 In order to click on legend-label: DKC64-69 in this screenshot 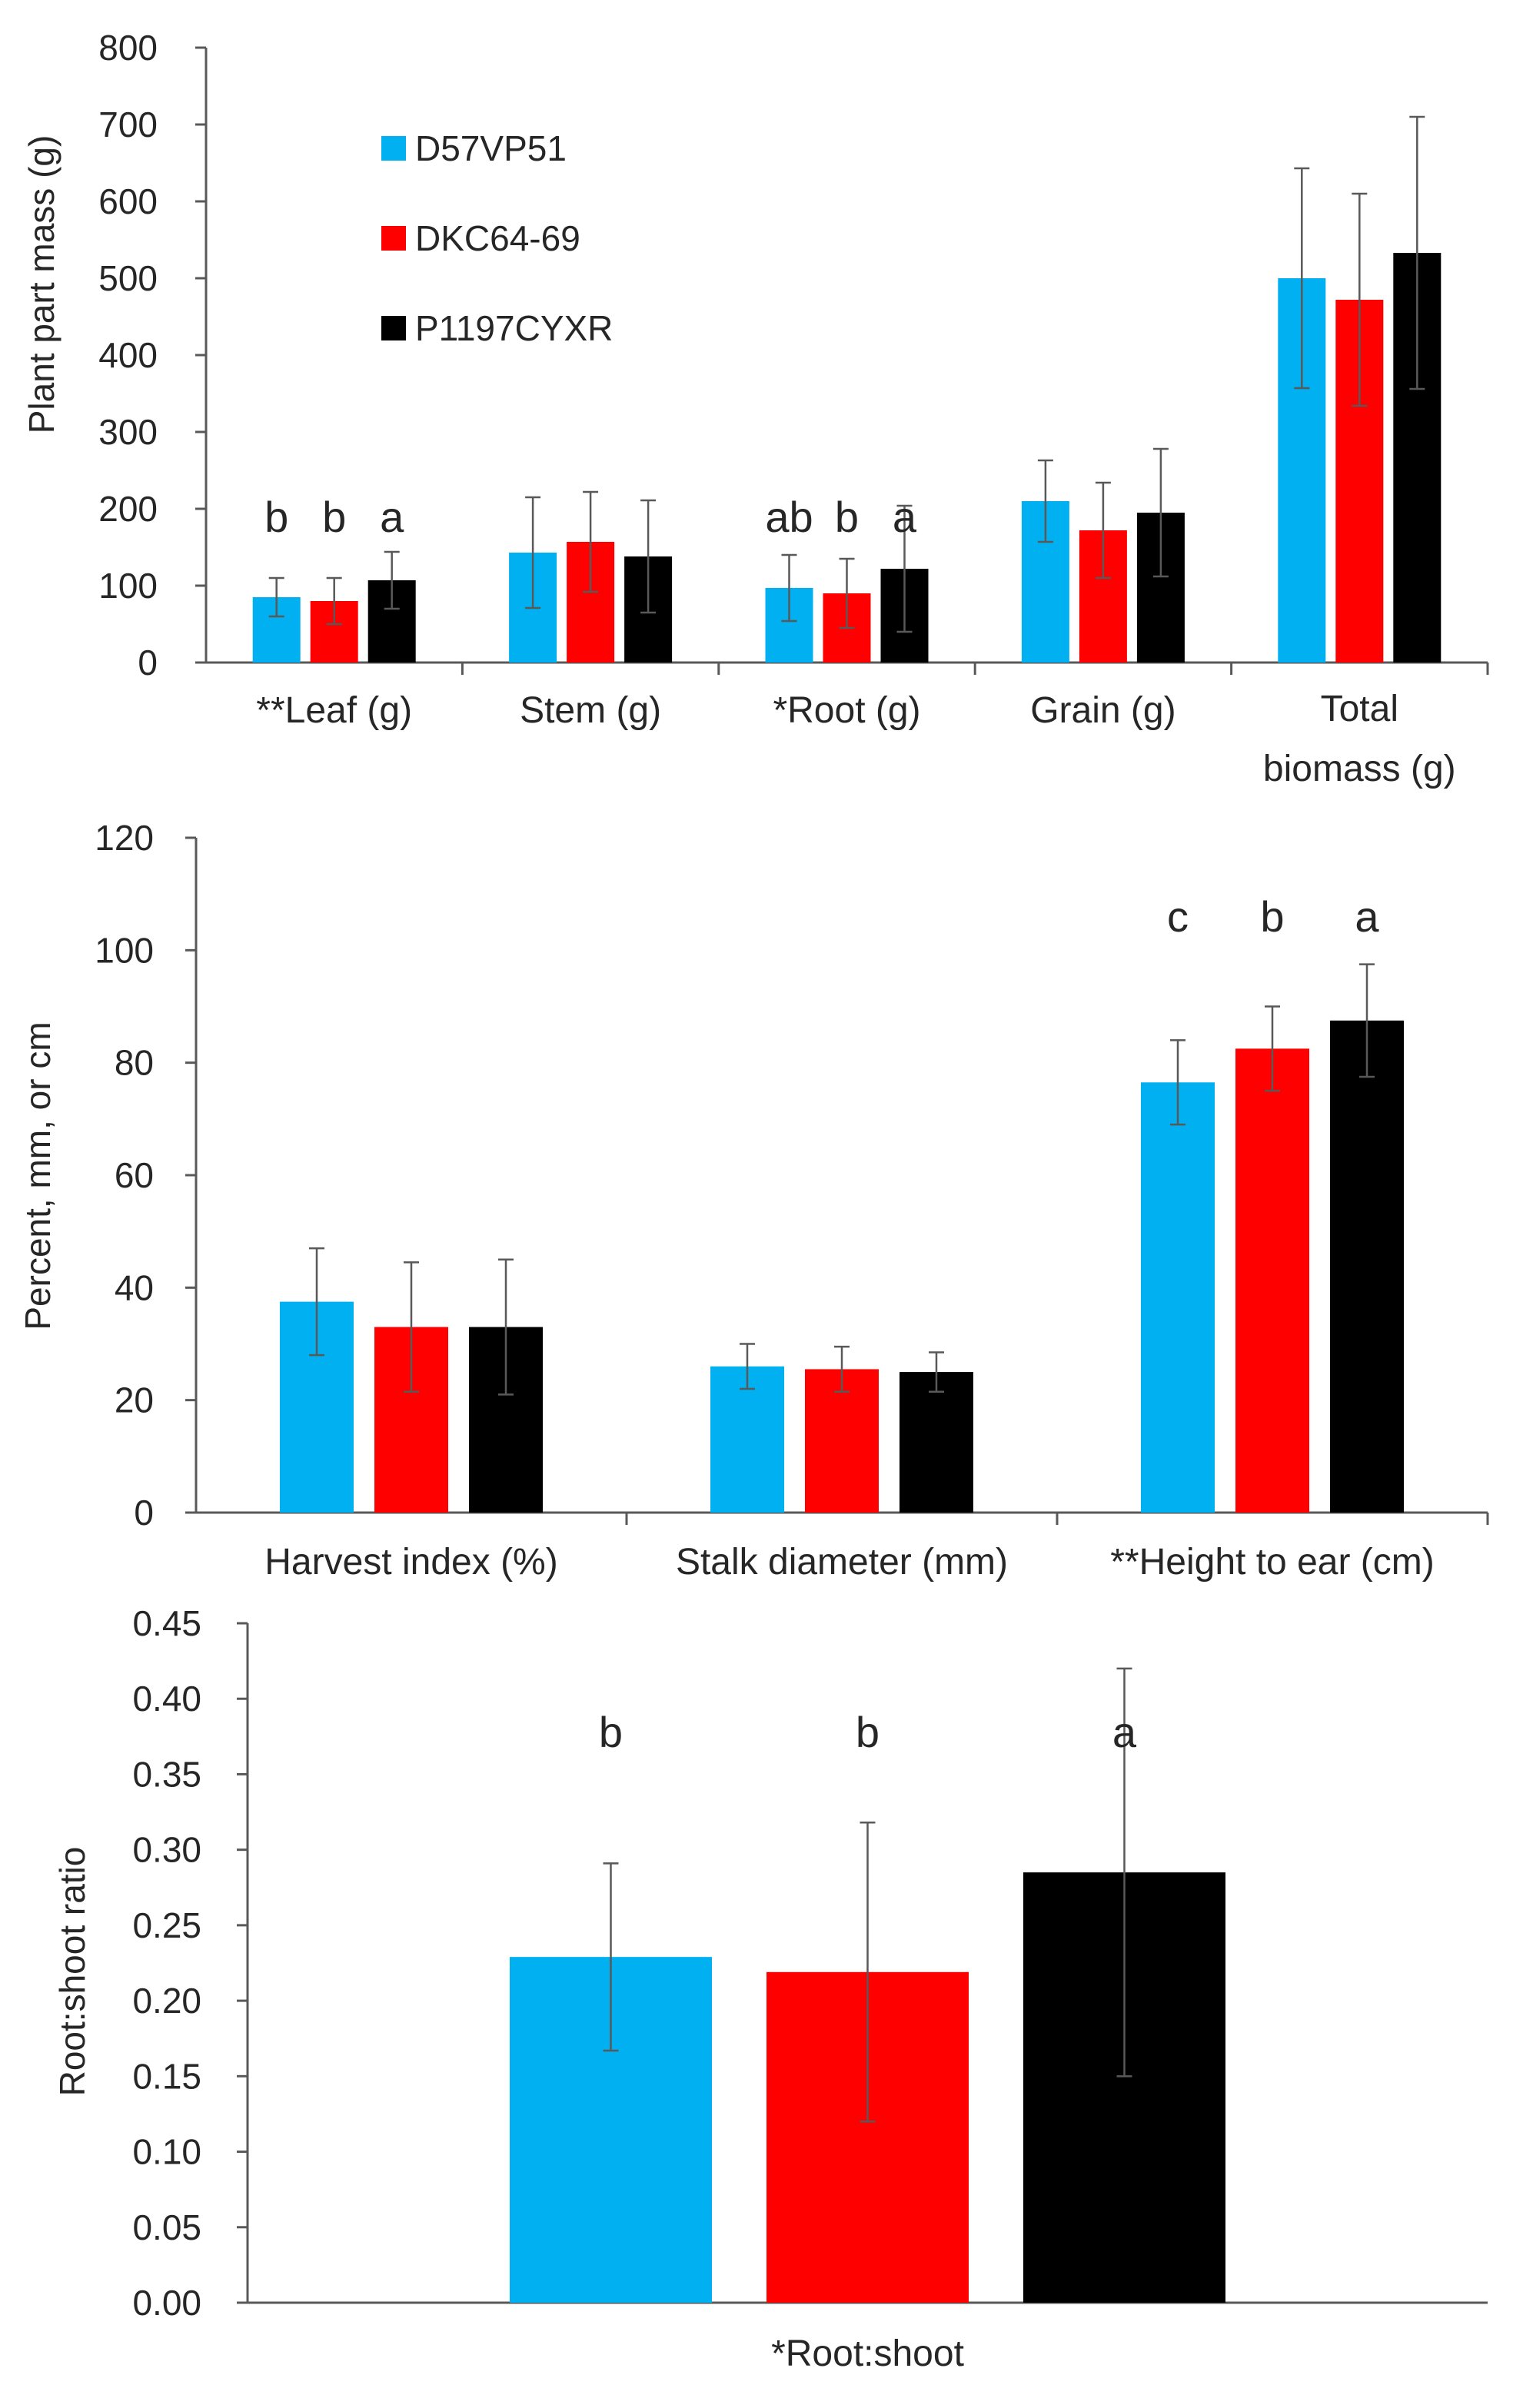, I will do `click(497, 238)`.